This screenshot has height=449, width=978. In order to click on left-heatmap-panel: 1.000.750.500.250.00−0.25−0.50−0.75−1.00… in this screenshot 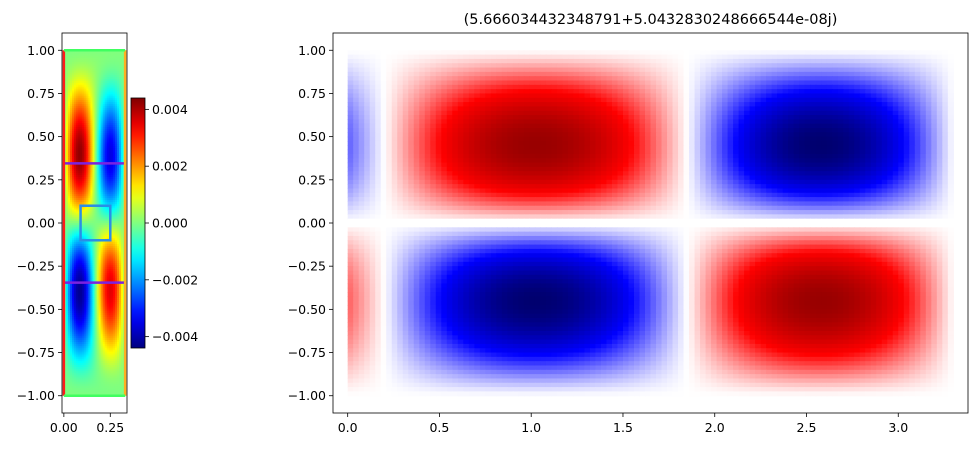, I will do `click(72, 233)`.